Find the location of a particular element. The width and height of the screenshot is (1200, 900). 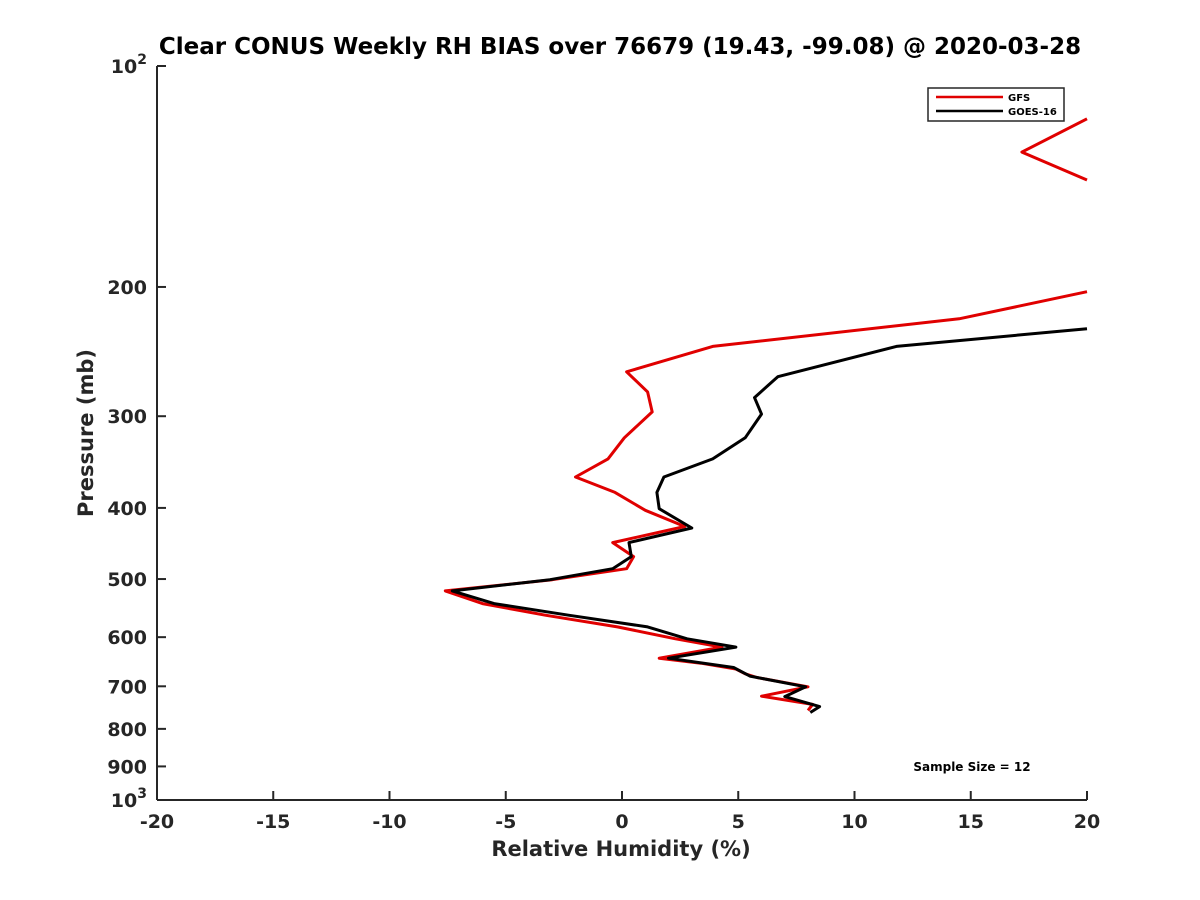

x-tick-label: -20 is located at coordinates (157, 822).